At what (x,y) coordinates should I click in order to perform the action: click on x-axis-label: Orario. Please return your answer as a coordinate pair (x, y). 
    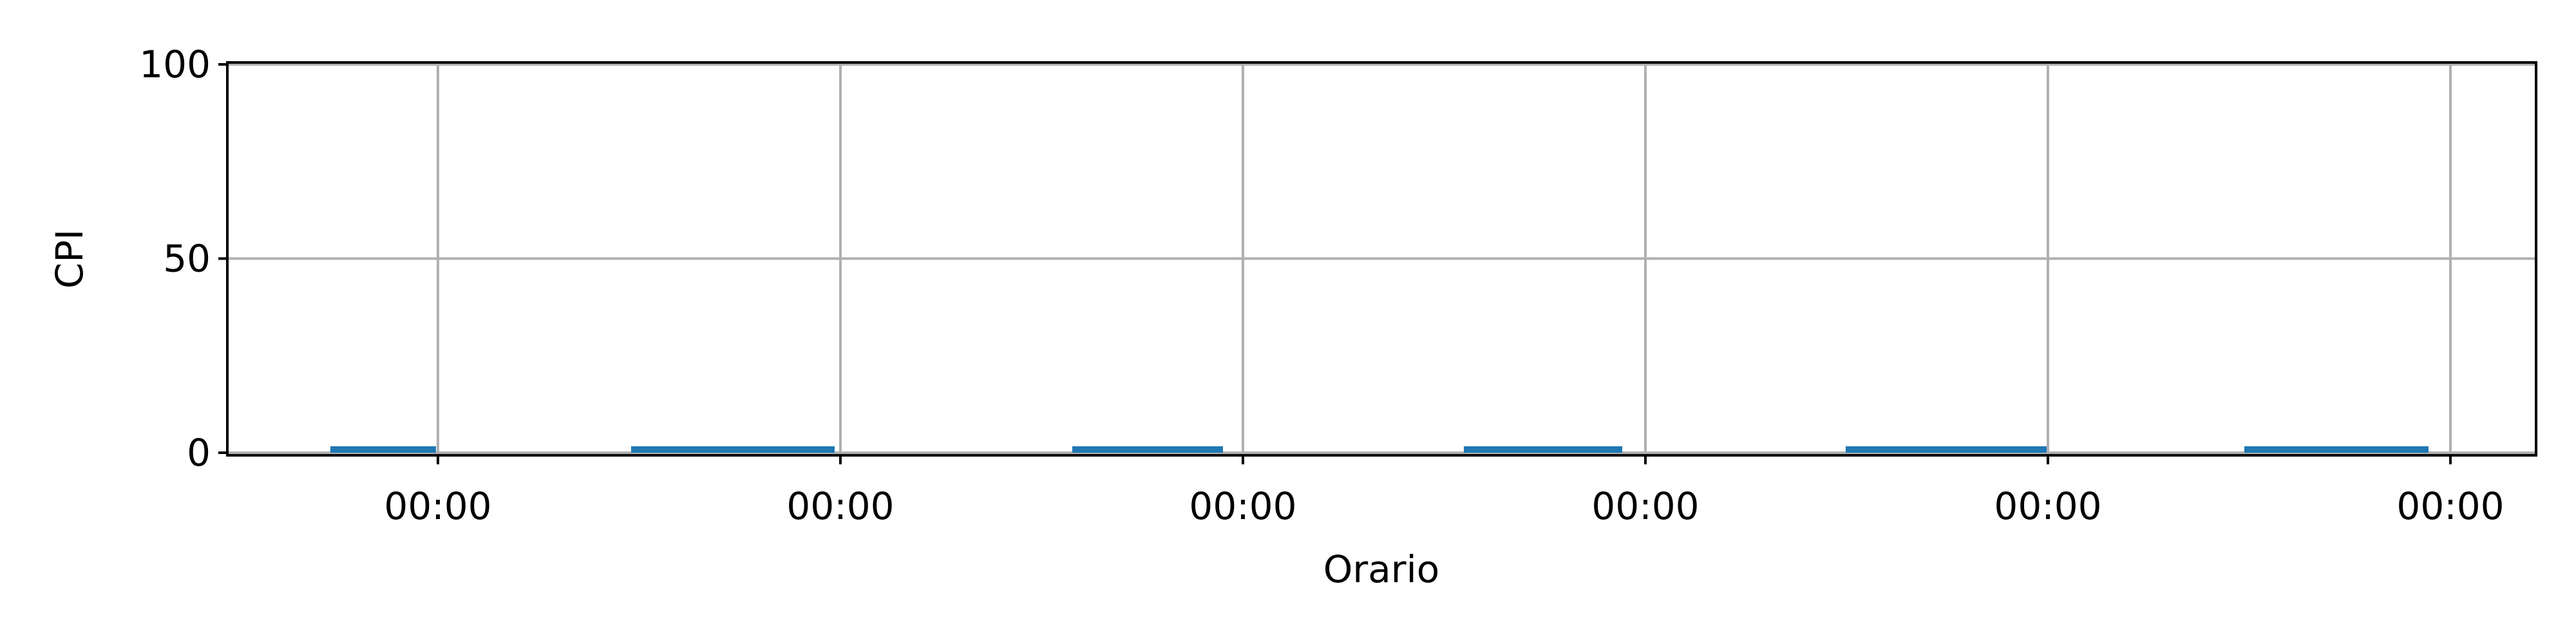
    Looking at the image, I should click on (1382, 569).